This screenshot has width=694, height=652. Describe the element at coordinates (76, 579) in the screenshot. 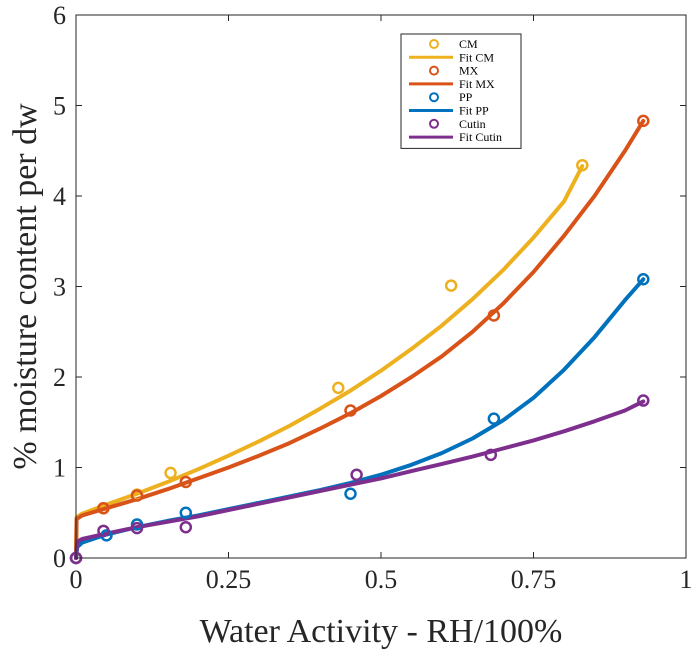

I see `x-tick-label: 0` at that location.